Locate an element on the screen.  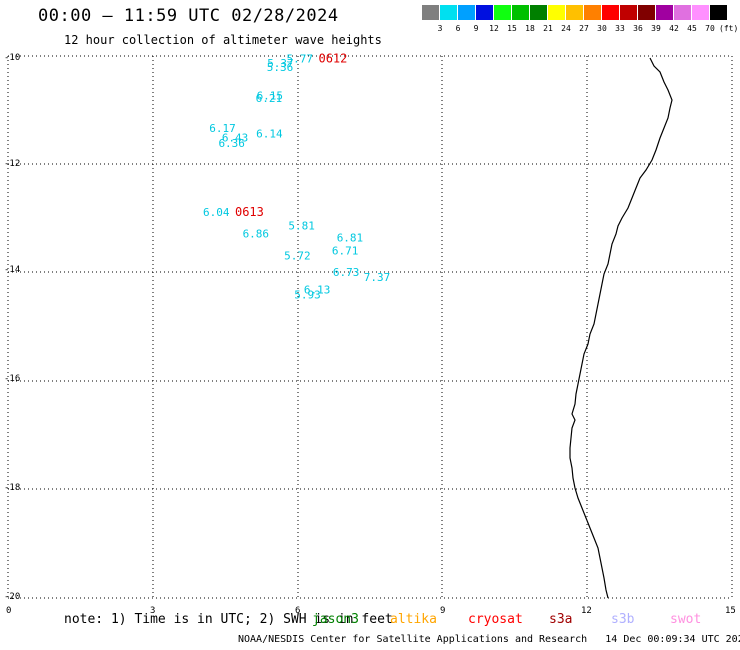
colorbar-label: 18 is located at coordinates (530, 28).